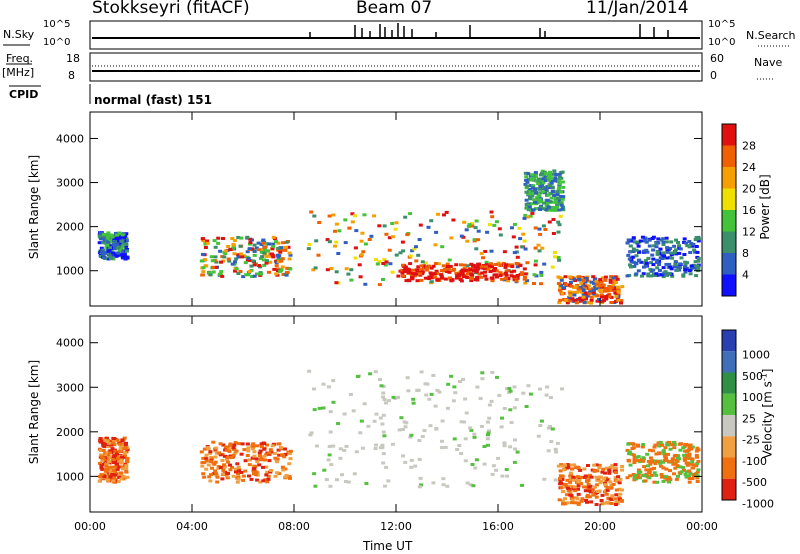  I want to click on velocity-colorbar-swatch, so click(729, 489).